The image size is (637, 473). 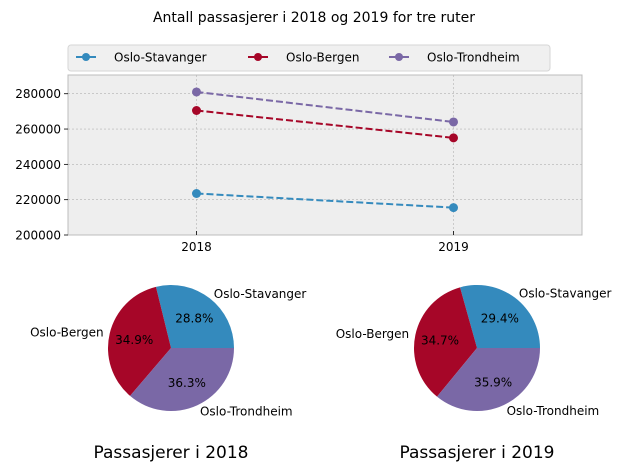 What do you see at coordinates (477, 453) in the screenshot?
I see `pie-title-2019: Passasjerer i 2019` at bounding box center [477, 453].